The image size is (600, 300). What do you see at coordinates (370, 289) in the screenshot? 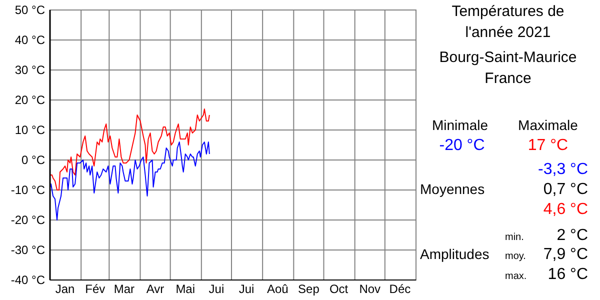
I see `x-tick-label: Nov` at bounding box center [370, 289].